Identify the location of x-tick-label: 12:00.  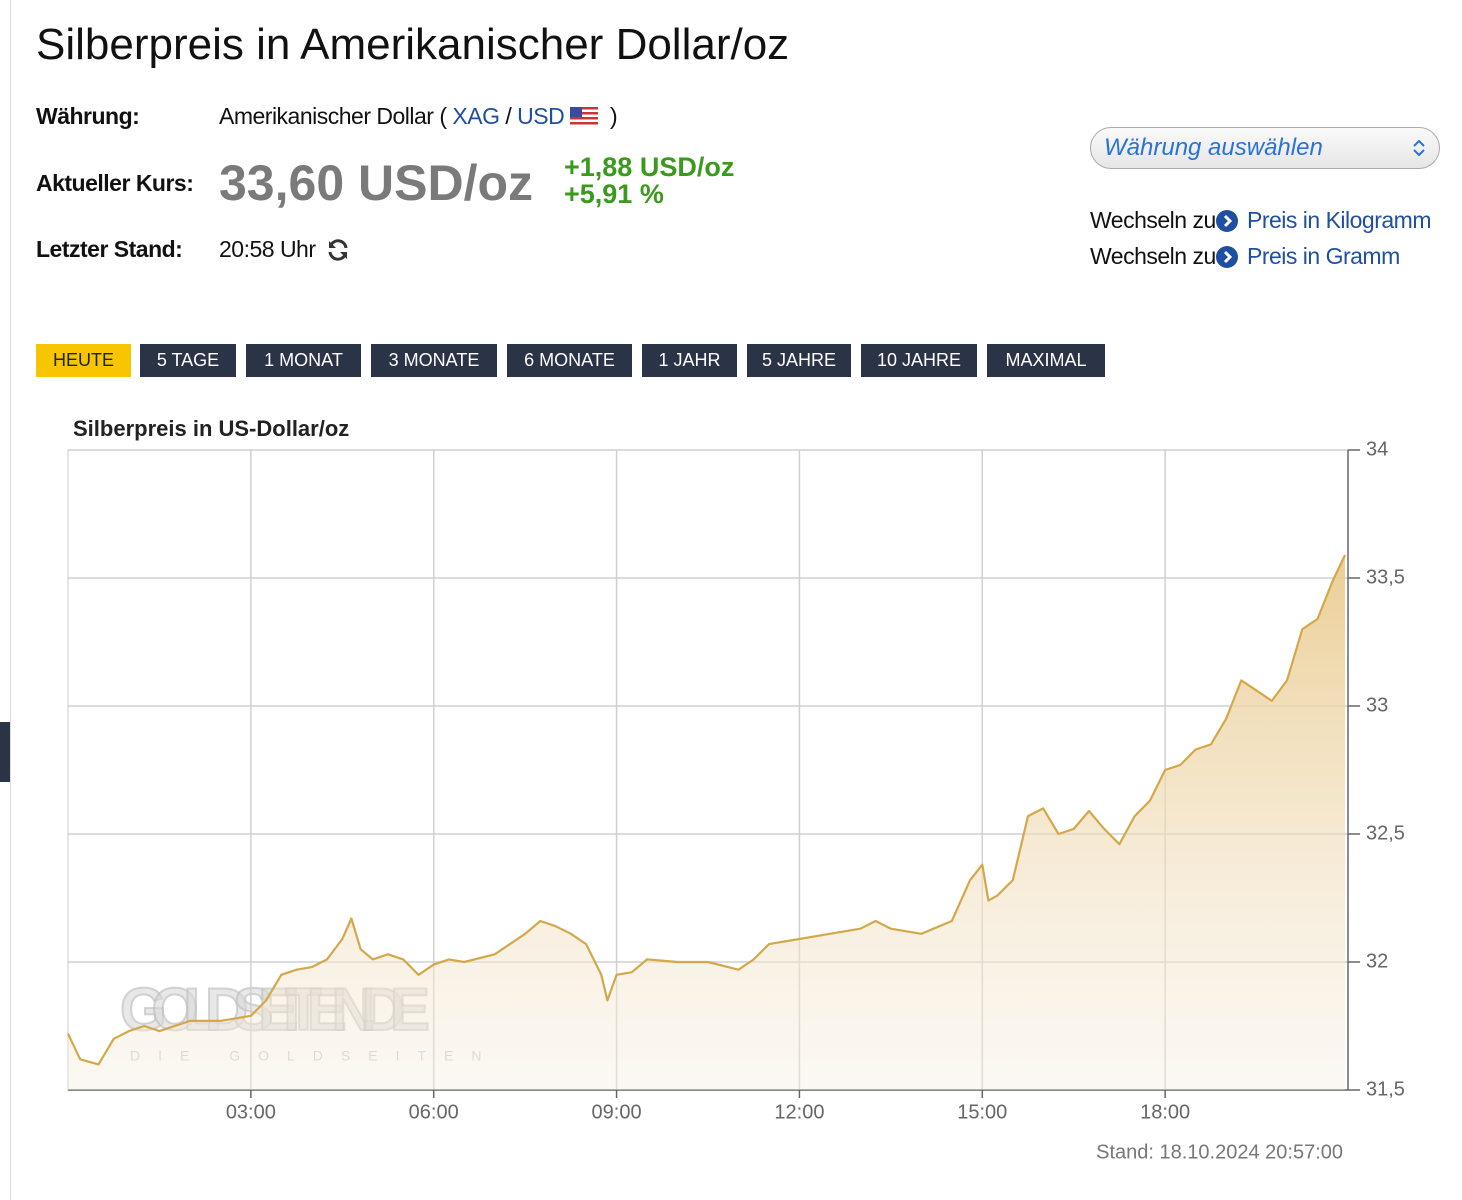
(799, 1112).